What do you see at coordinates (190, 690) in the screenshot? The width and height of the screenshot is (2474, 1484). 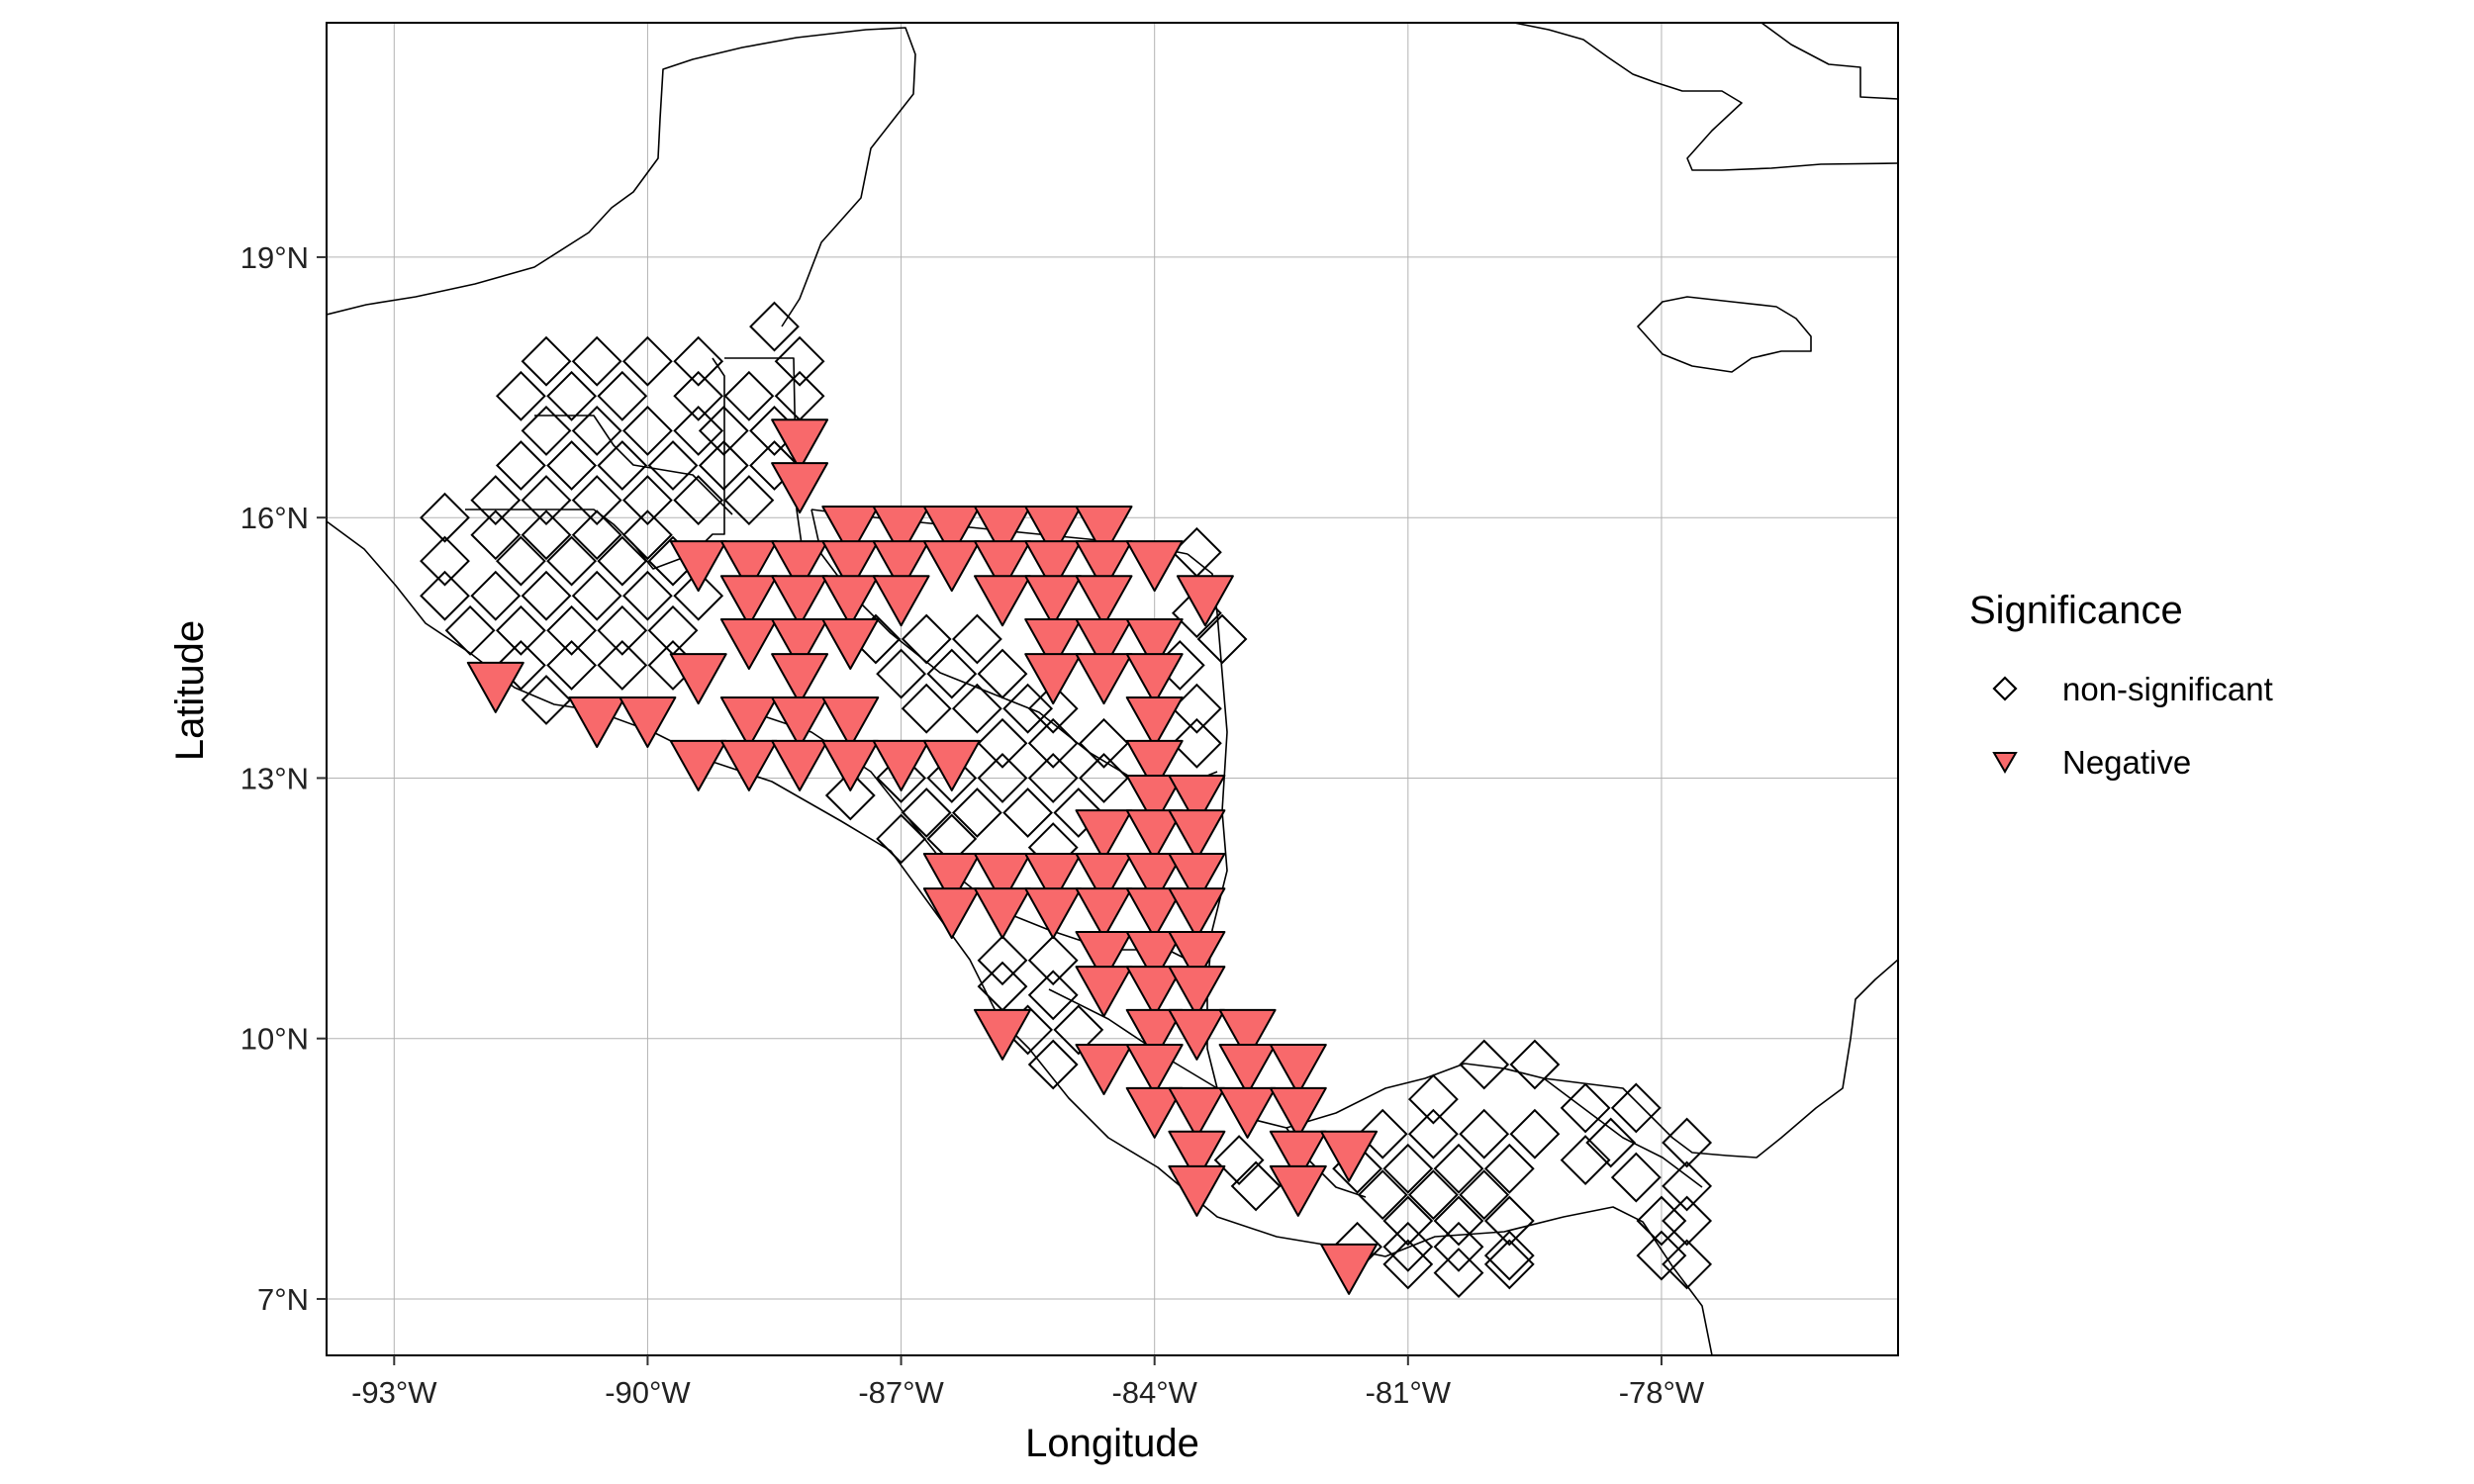 I see `y-axis-title: Latitude` at bounding box center [190, 690].